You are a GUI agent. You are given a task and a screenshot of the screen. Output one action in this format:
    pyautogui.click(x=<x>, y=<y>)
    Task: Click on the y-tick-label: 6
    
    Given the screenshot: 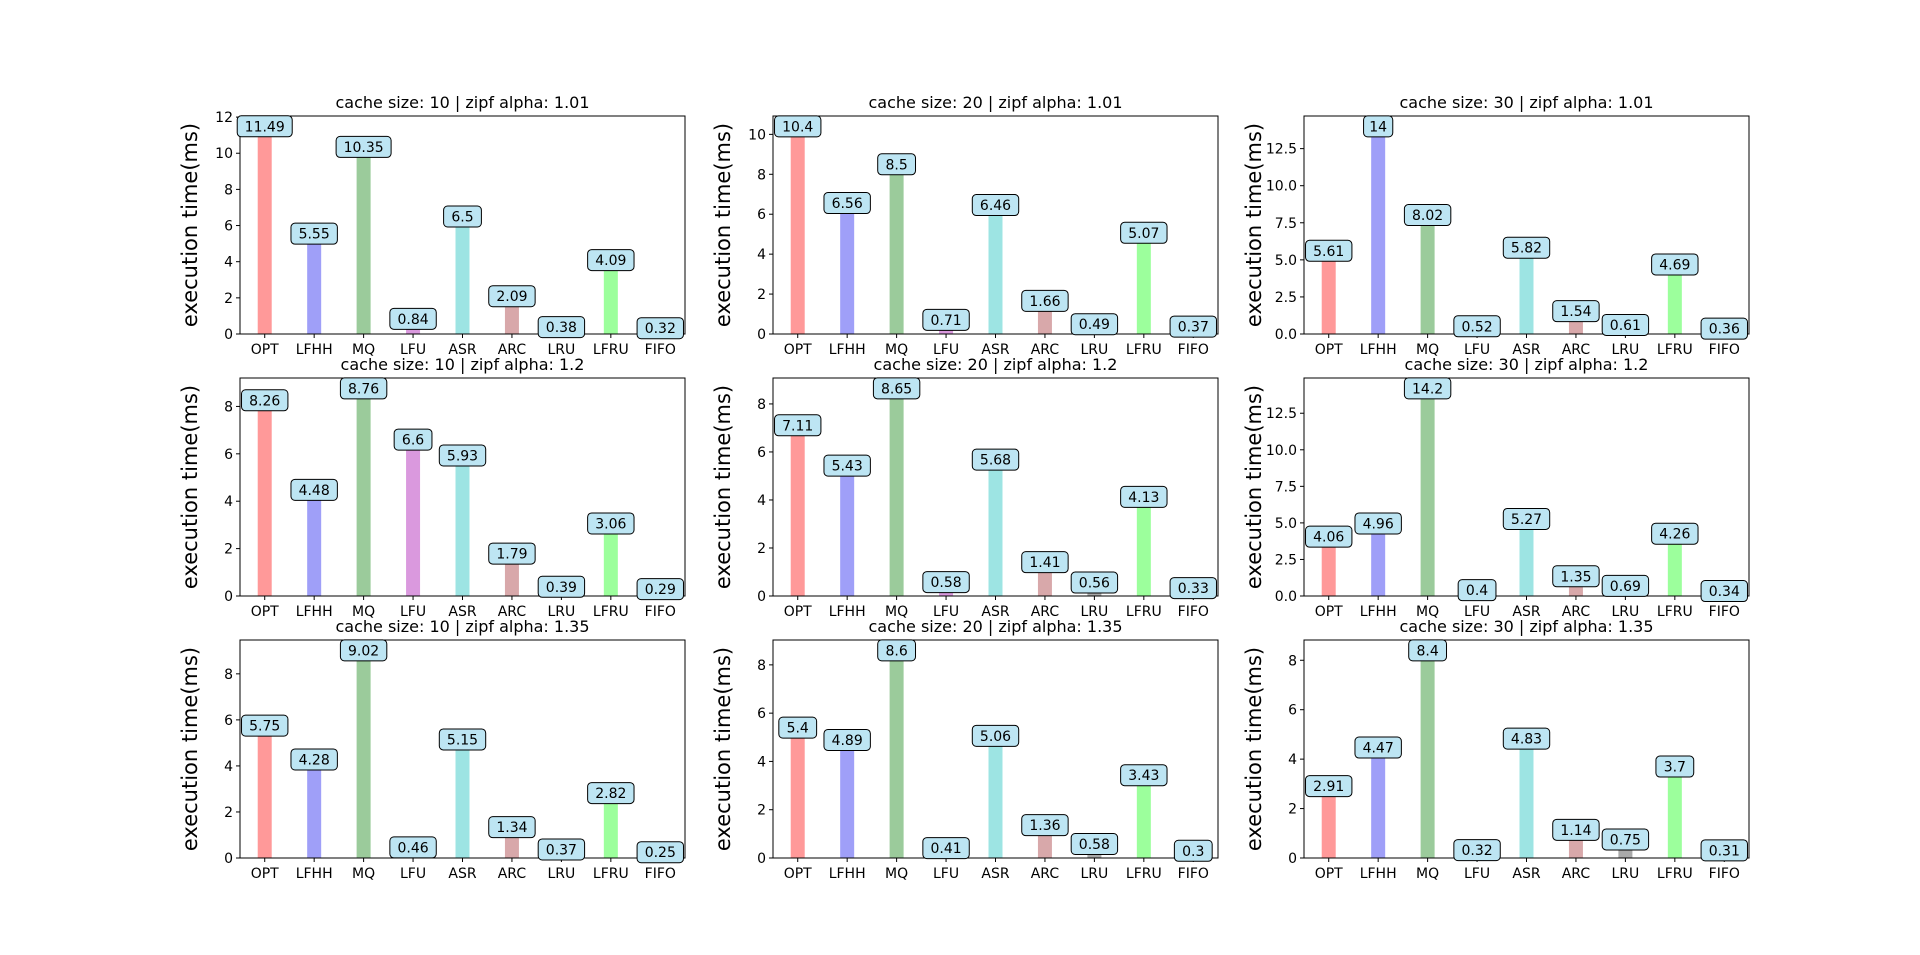 What is the action you would take?
    pyautogui.click(x=761, y=215)
    